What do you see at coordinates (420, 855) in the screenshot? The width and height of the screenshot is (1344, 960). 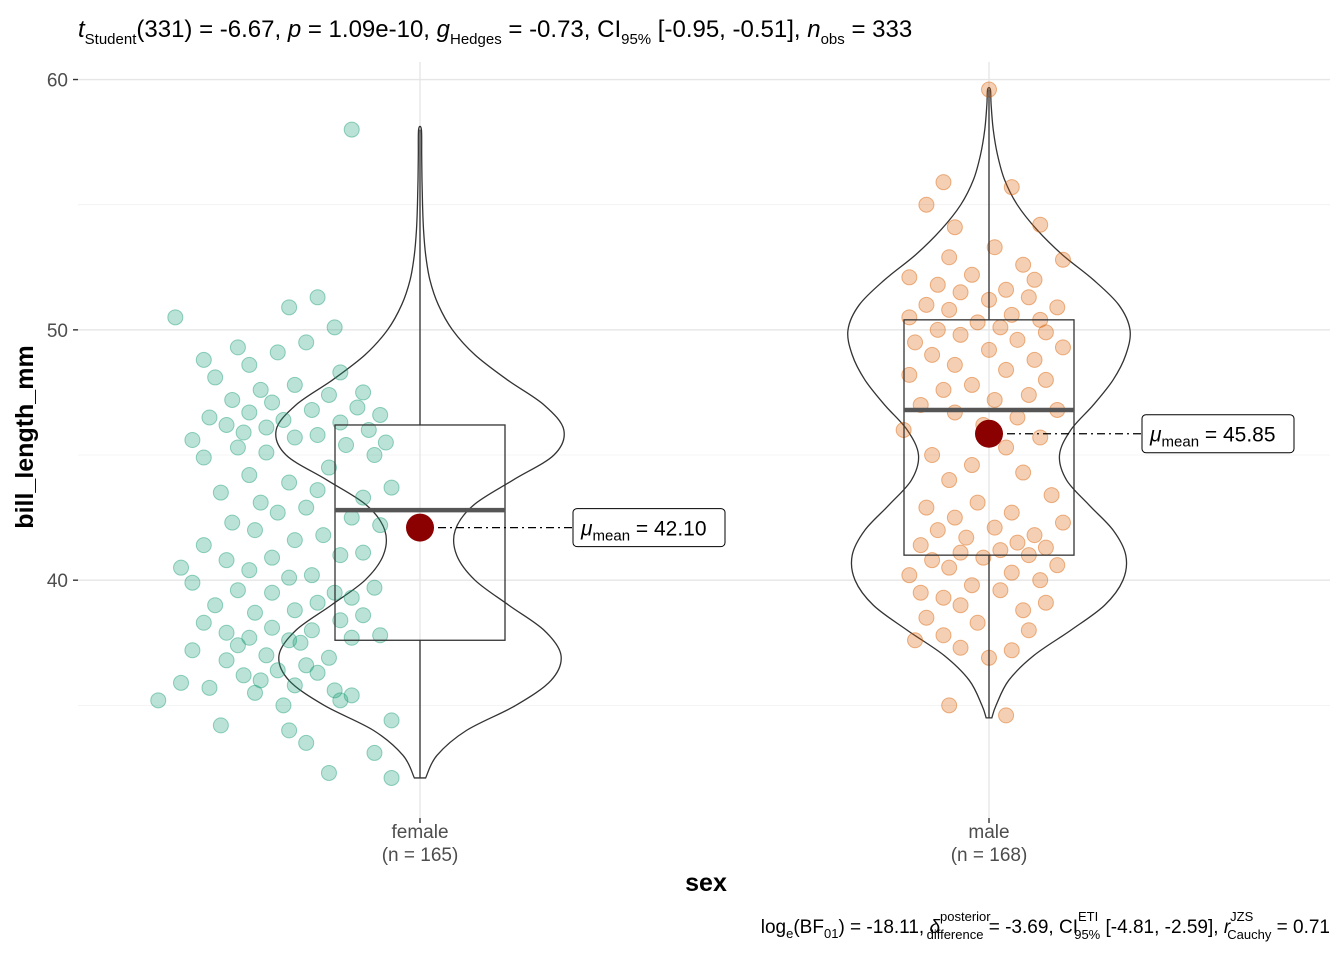 I see `x-tick-count: (n = 165)` at bounding box center [420, 855].